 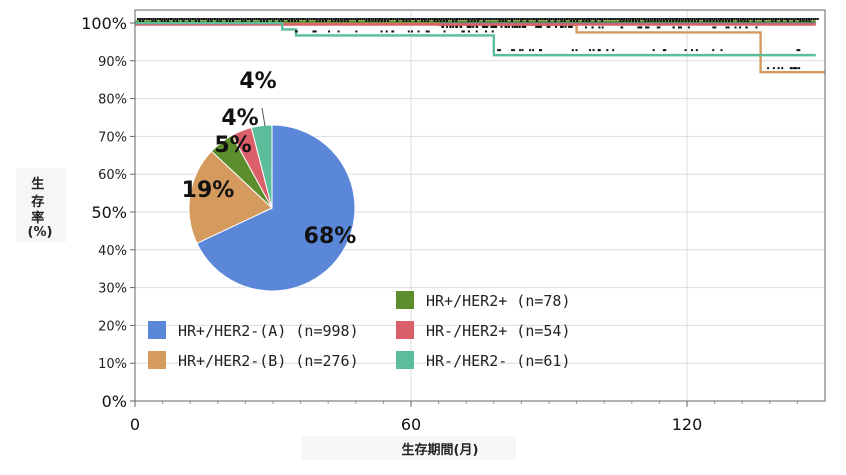 I want to click on y-tick-label: 70%, so click(x=112, y=137).